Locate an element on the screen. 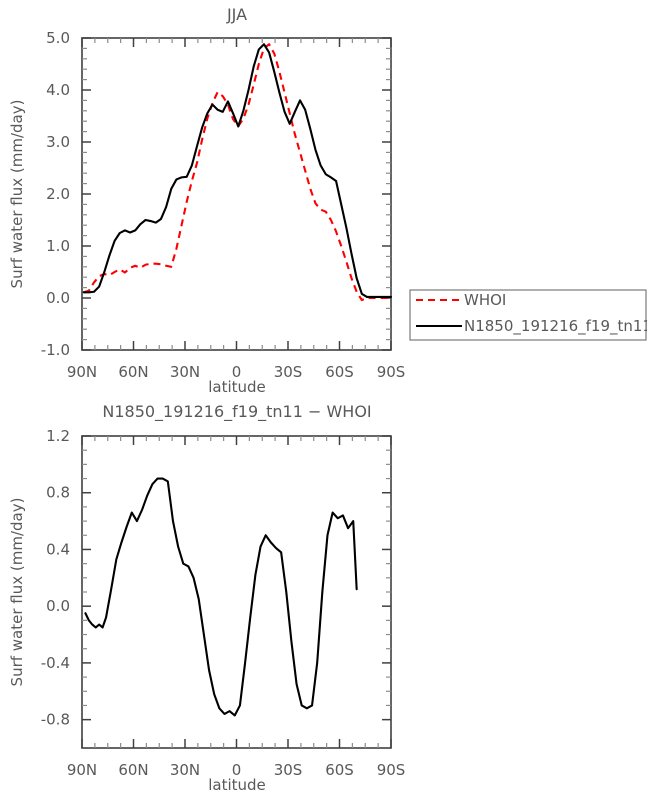 The image size is (647, 803). y-tick-label: 1.0 is located at coordinates (58, 246).